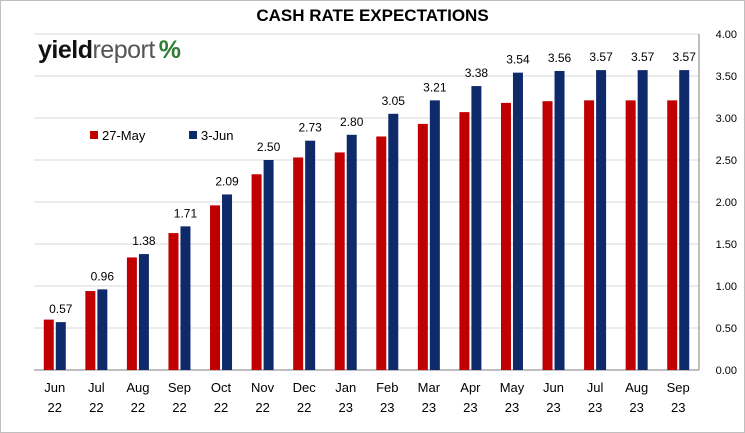  What do you see at coordinates (103, 276) in the screenshot?
I see `data-label: 0.96` at bounding box center [103, 276].